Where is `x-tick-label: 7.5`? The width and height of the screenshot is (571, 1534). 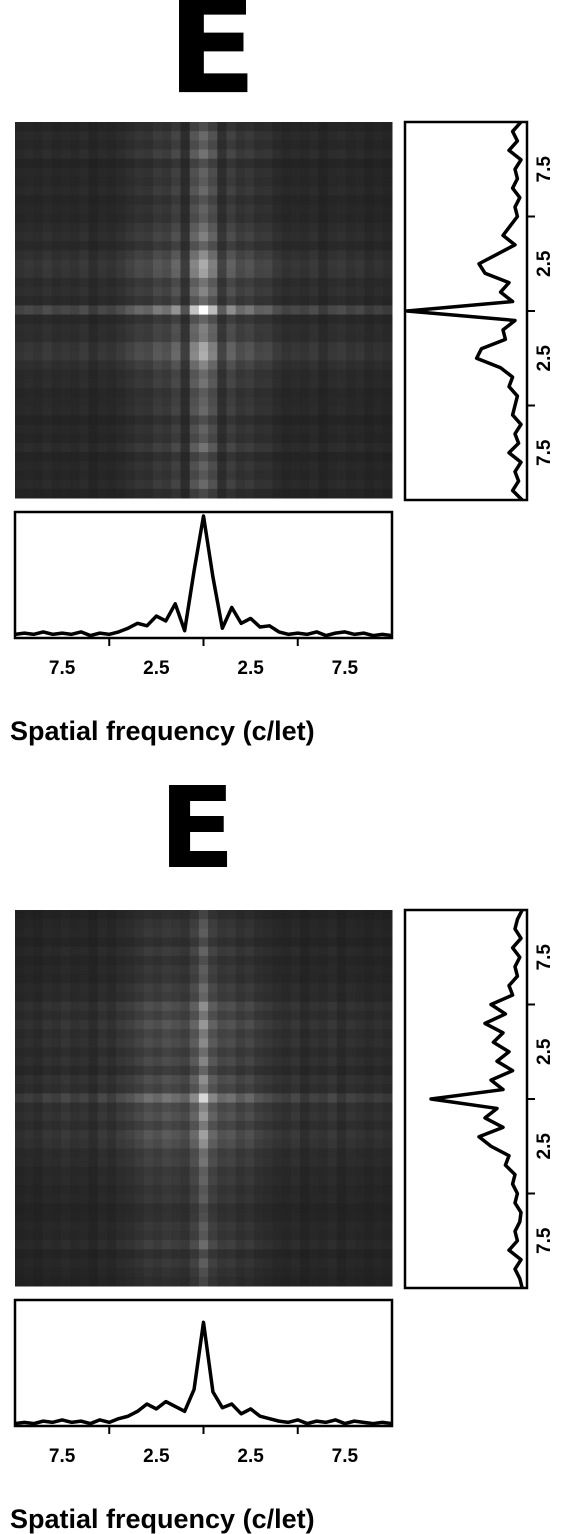 x-tick-label: 7.5 is located at coordinates (62, 668).